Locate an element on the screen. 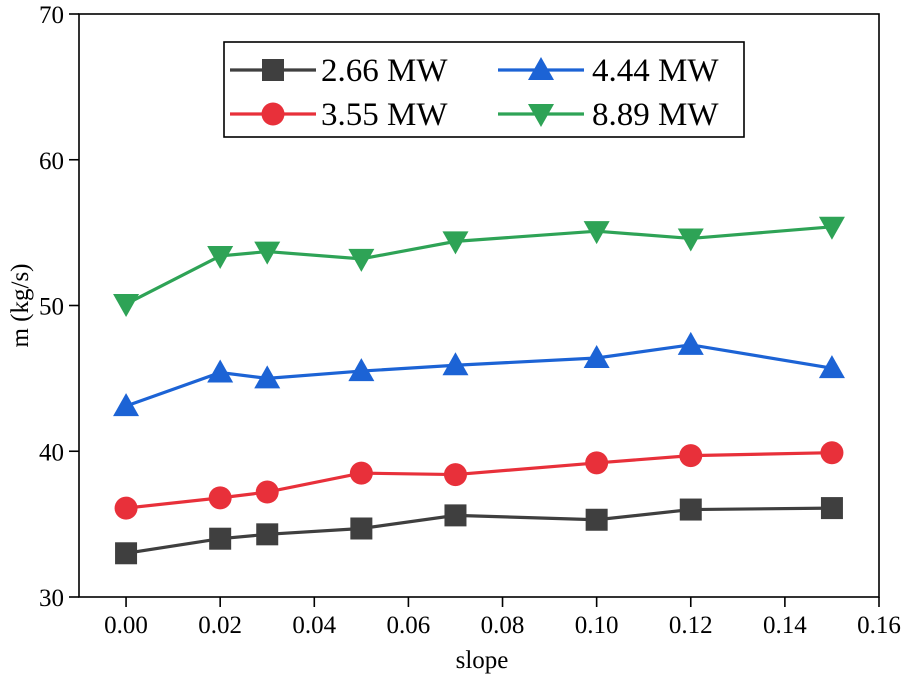 The height and width of the screenshot is (676, 905). legend-item-8_89-mw: 8.89 MW is located at coordinates (608, 115).